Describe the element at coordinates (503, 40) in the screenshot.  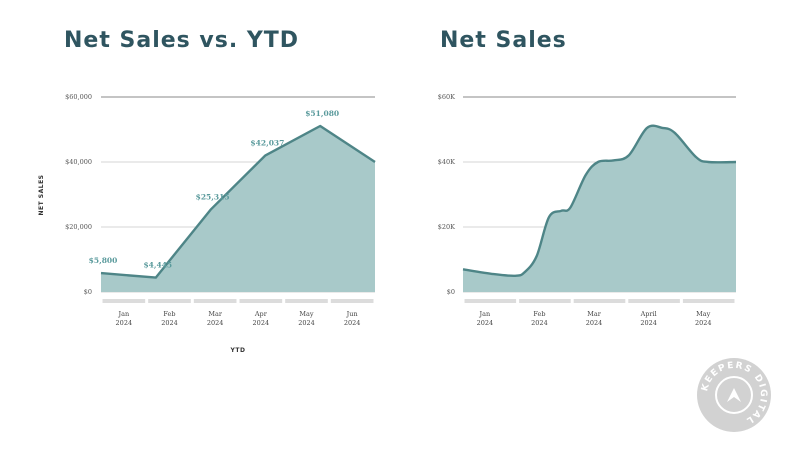
I see `chart-title-net-sales: Net Sales` at that location.